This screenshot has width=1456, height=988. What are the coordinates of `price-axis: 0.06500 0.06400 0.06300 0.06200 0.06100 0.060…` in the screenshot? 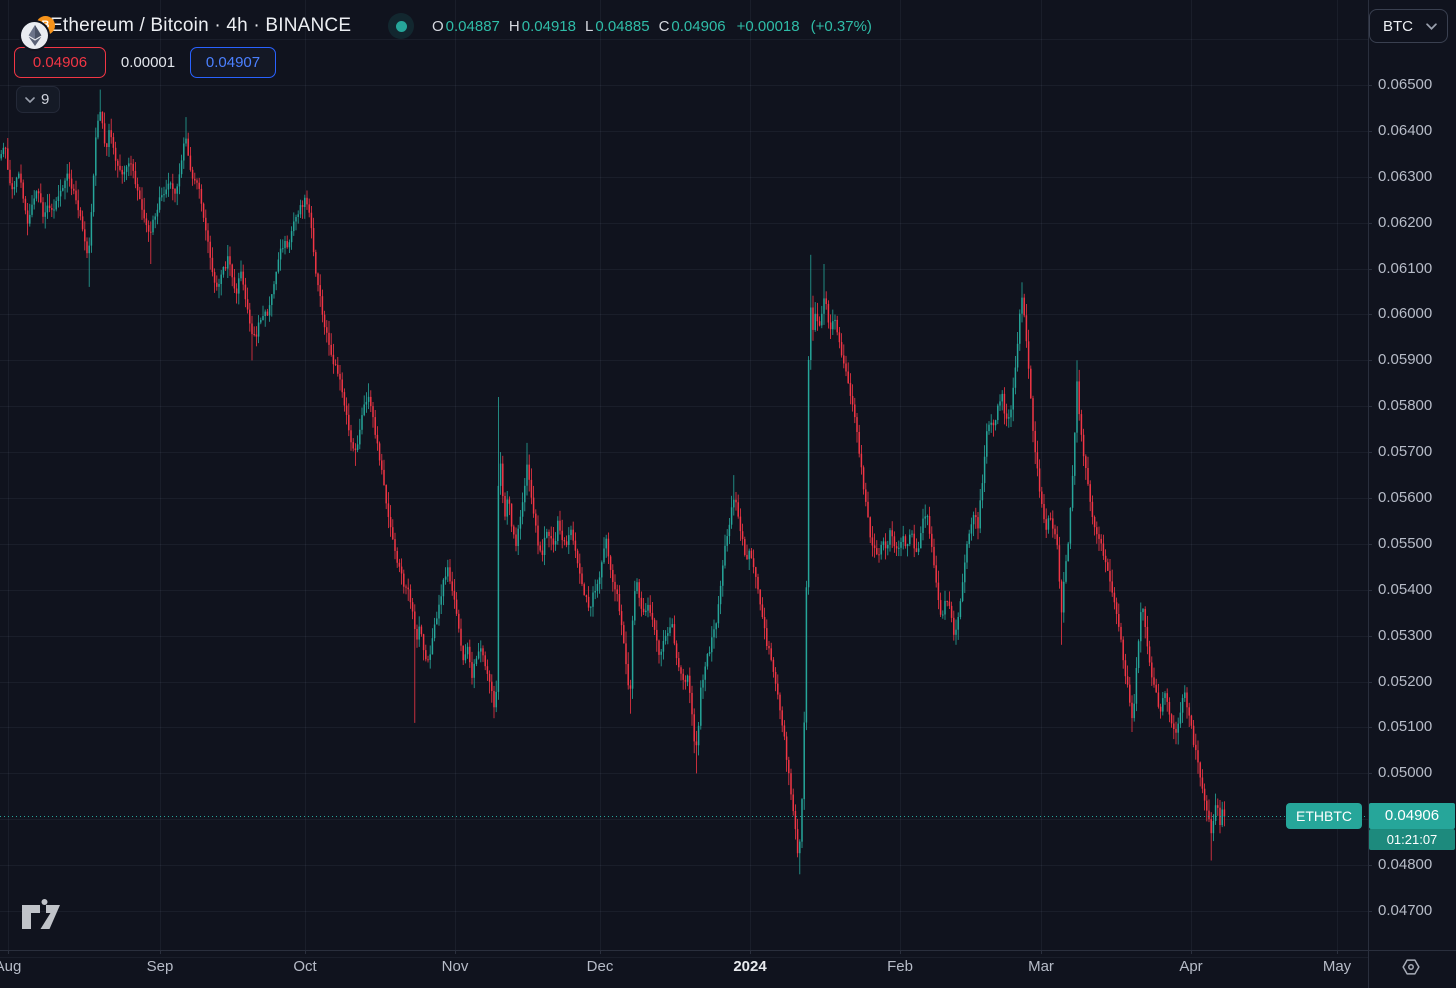 It's located at (1412, 475).